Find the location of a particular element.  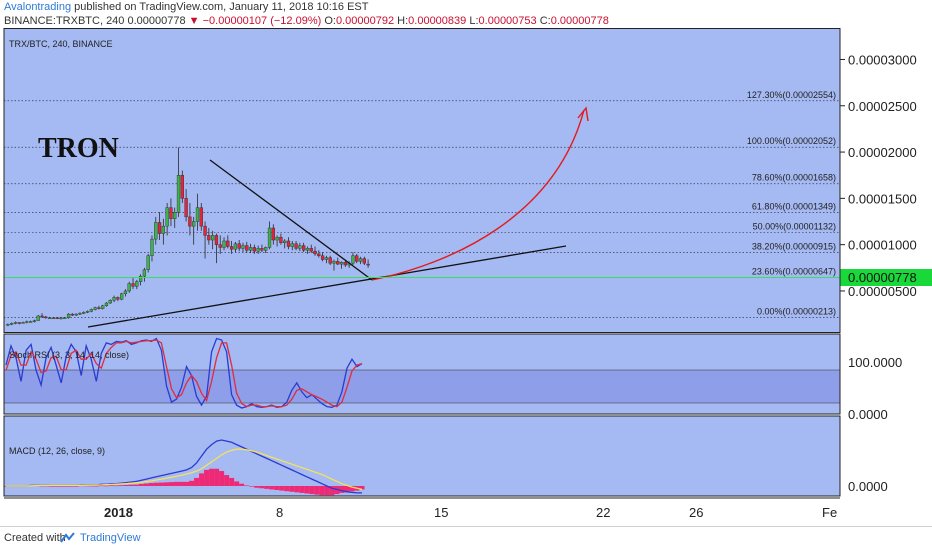

stoch-tick-100: 100.0000 is located at coordinates (875, 362).